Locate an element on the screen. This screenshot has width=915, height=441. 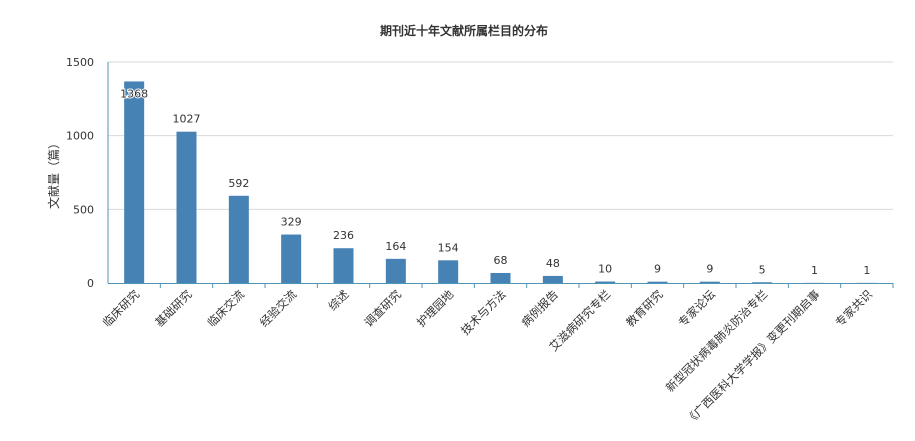
x-tick-label: 调查研究 is located at coordinates (383, 308).